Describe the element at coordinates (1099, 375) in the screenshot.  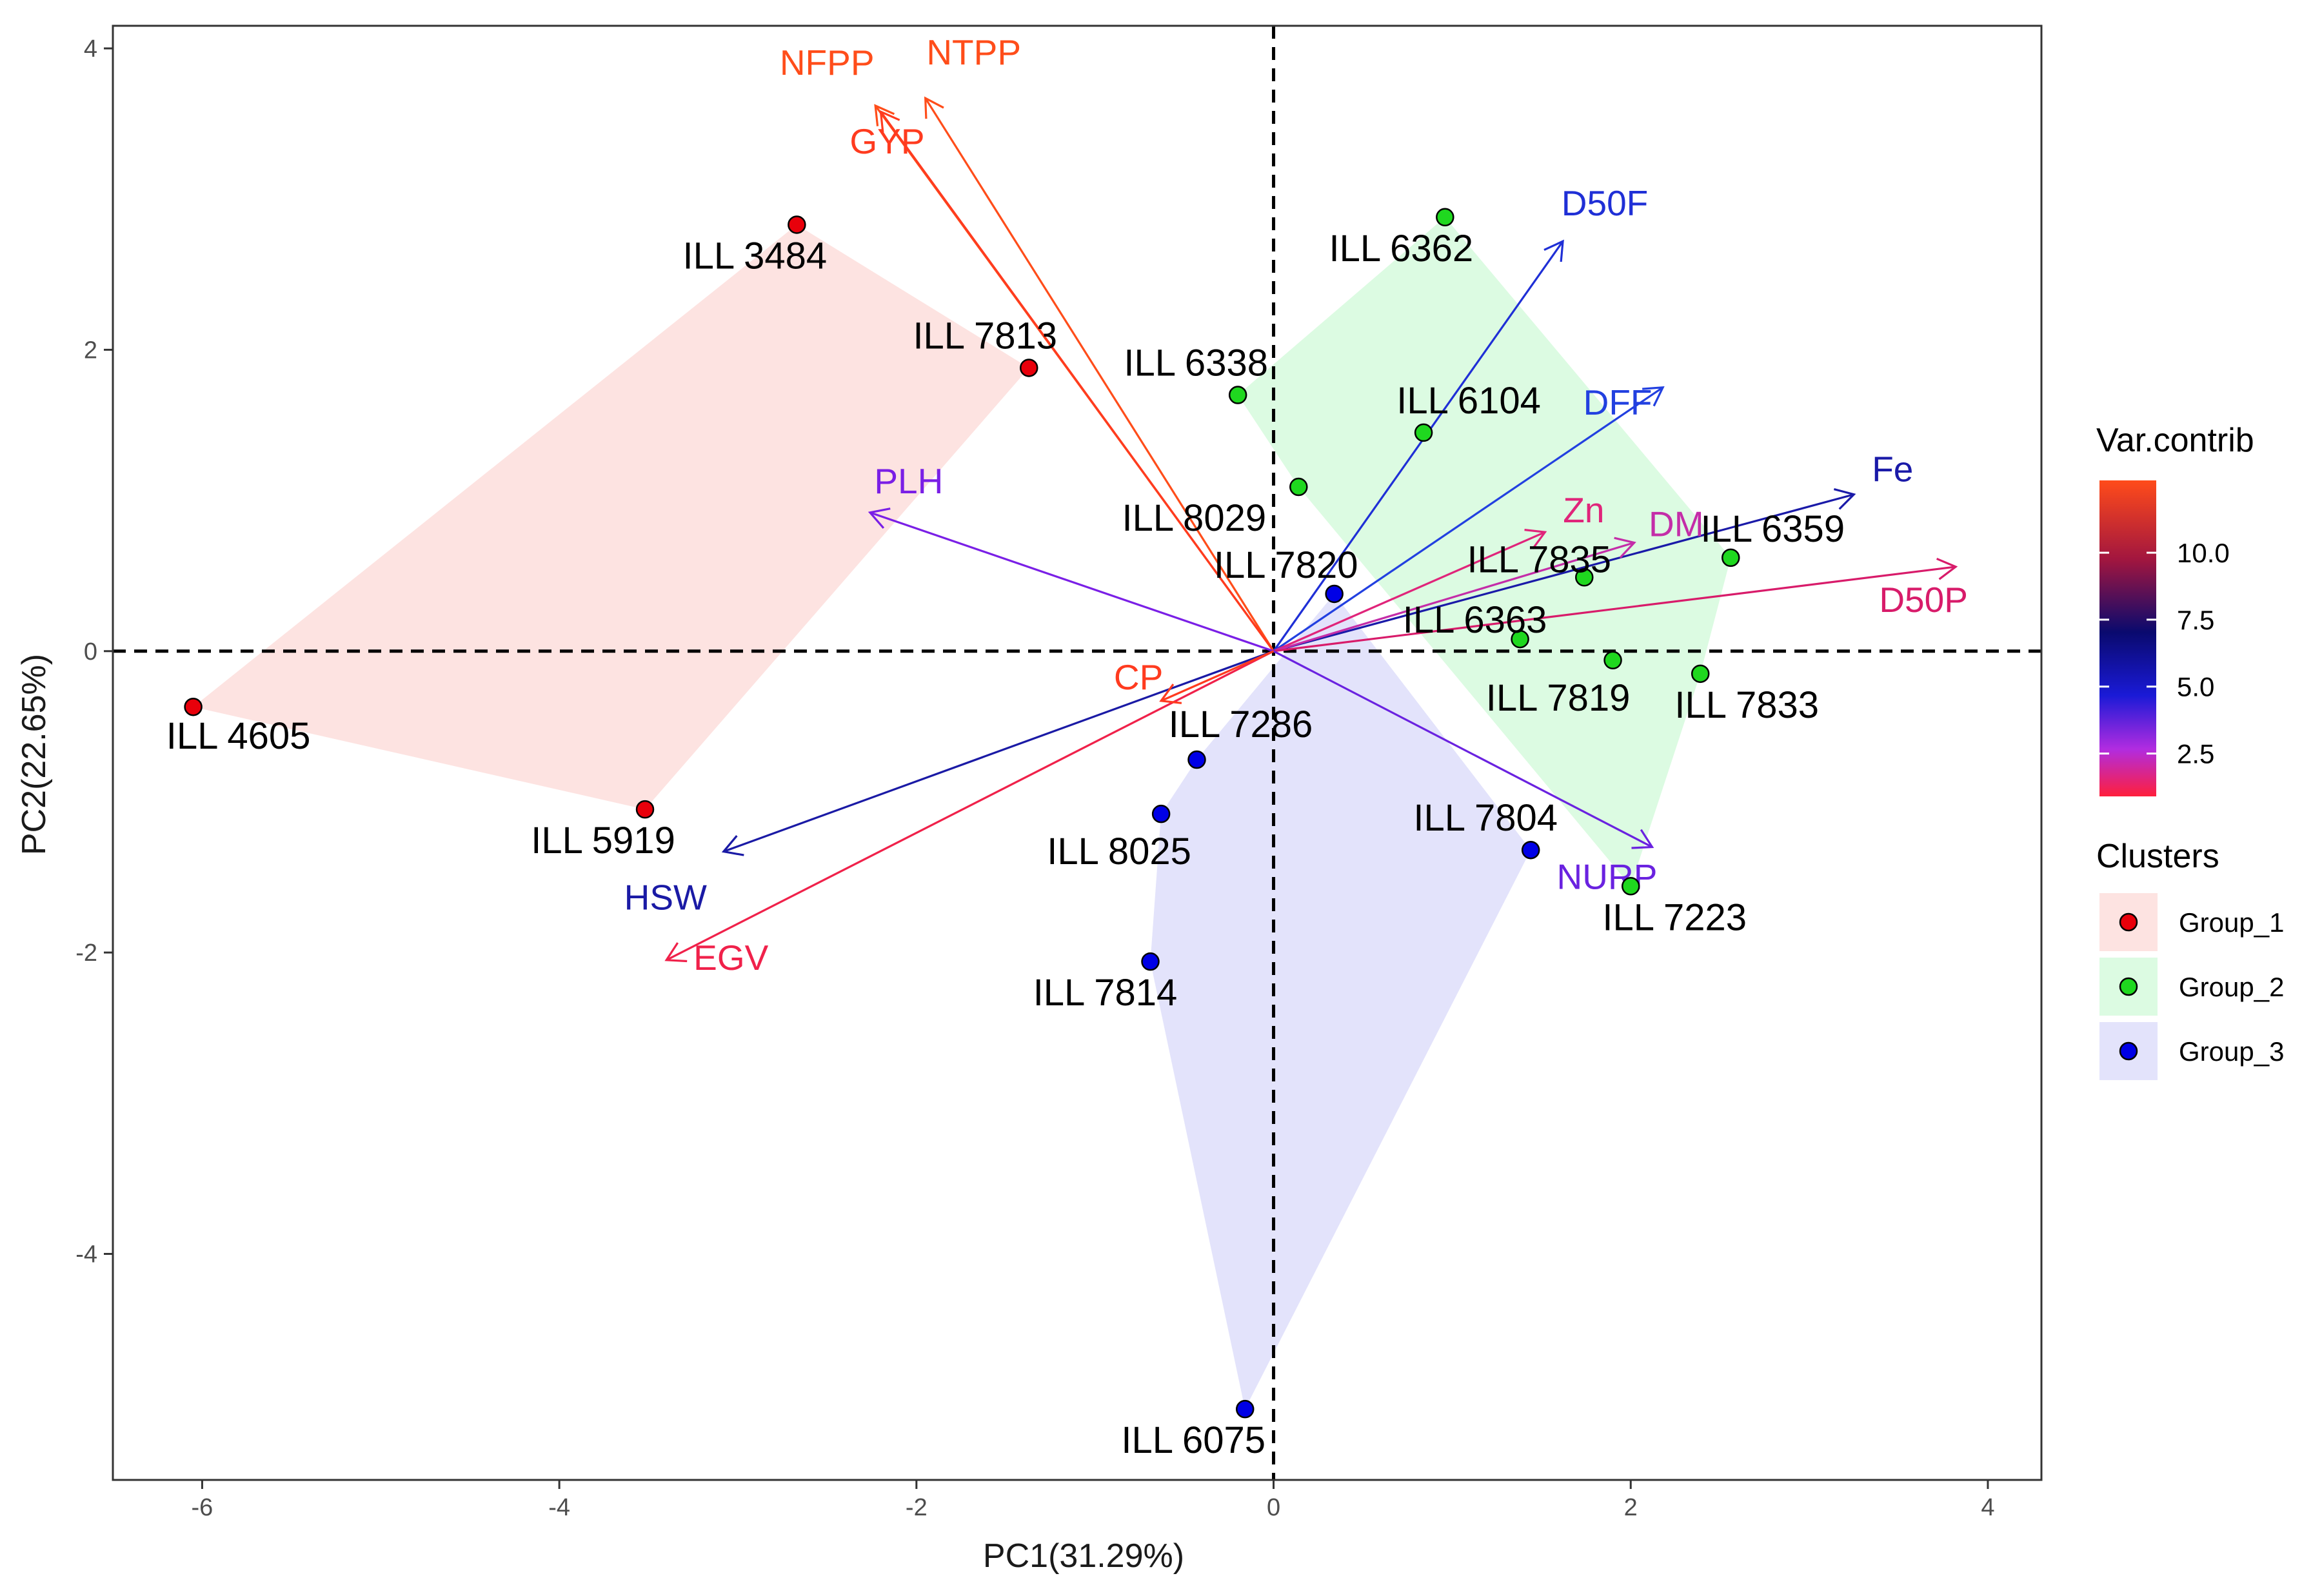
I see `arrow-ntpp-shaft` at that location.